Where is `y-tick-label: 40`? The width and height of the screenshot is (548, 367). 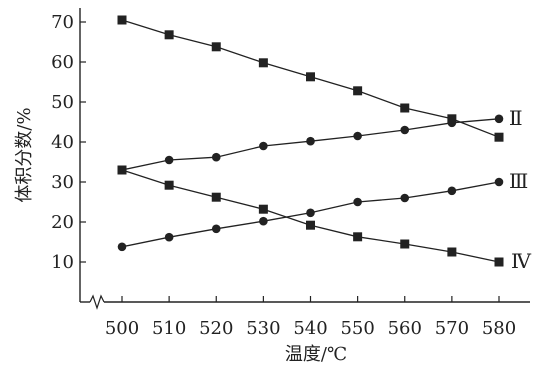 y-tick-label: 40 is located at coordinates (62, 142).